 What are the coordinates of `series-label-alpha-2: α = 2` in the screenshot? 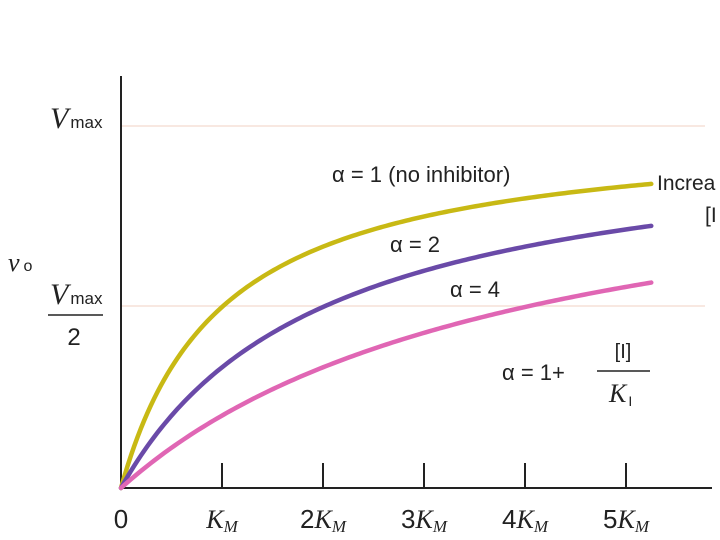 It's located at (415, 244).